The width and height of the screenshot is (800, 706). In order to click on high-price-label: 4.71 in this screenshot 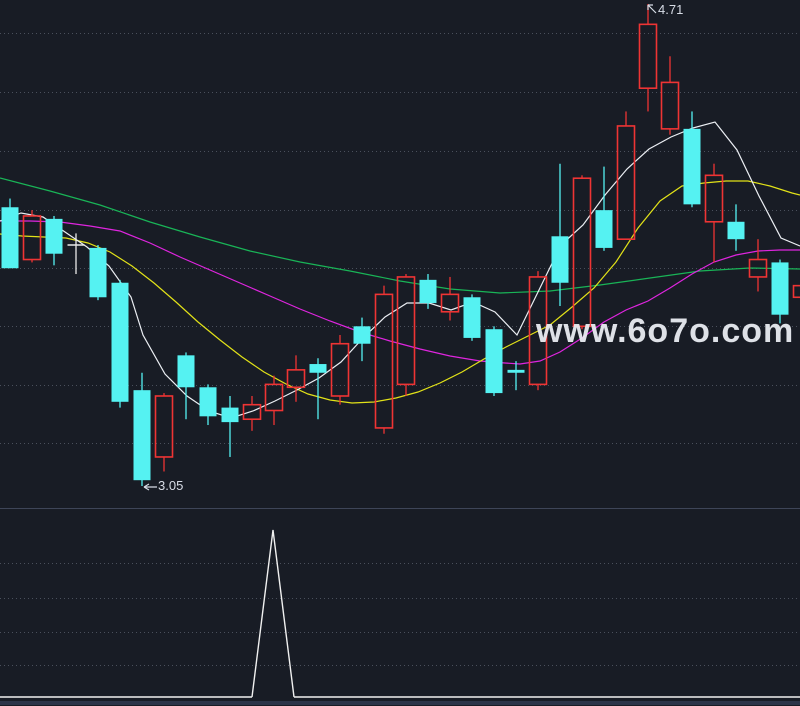, I will do `click(671, 9)`.